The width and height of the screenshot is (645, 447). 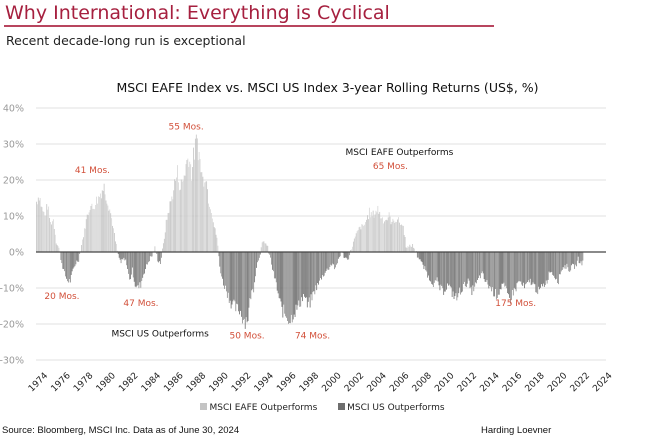 I want to click on duration-annotation: 65 Mos., so click(x=390, y=167).